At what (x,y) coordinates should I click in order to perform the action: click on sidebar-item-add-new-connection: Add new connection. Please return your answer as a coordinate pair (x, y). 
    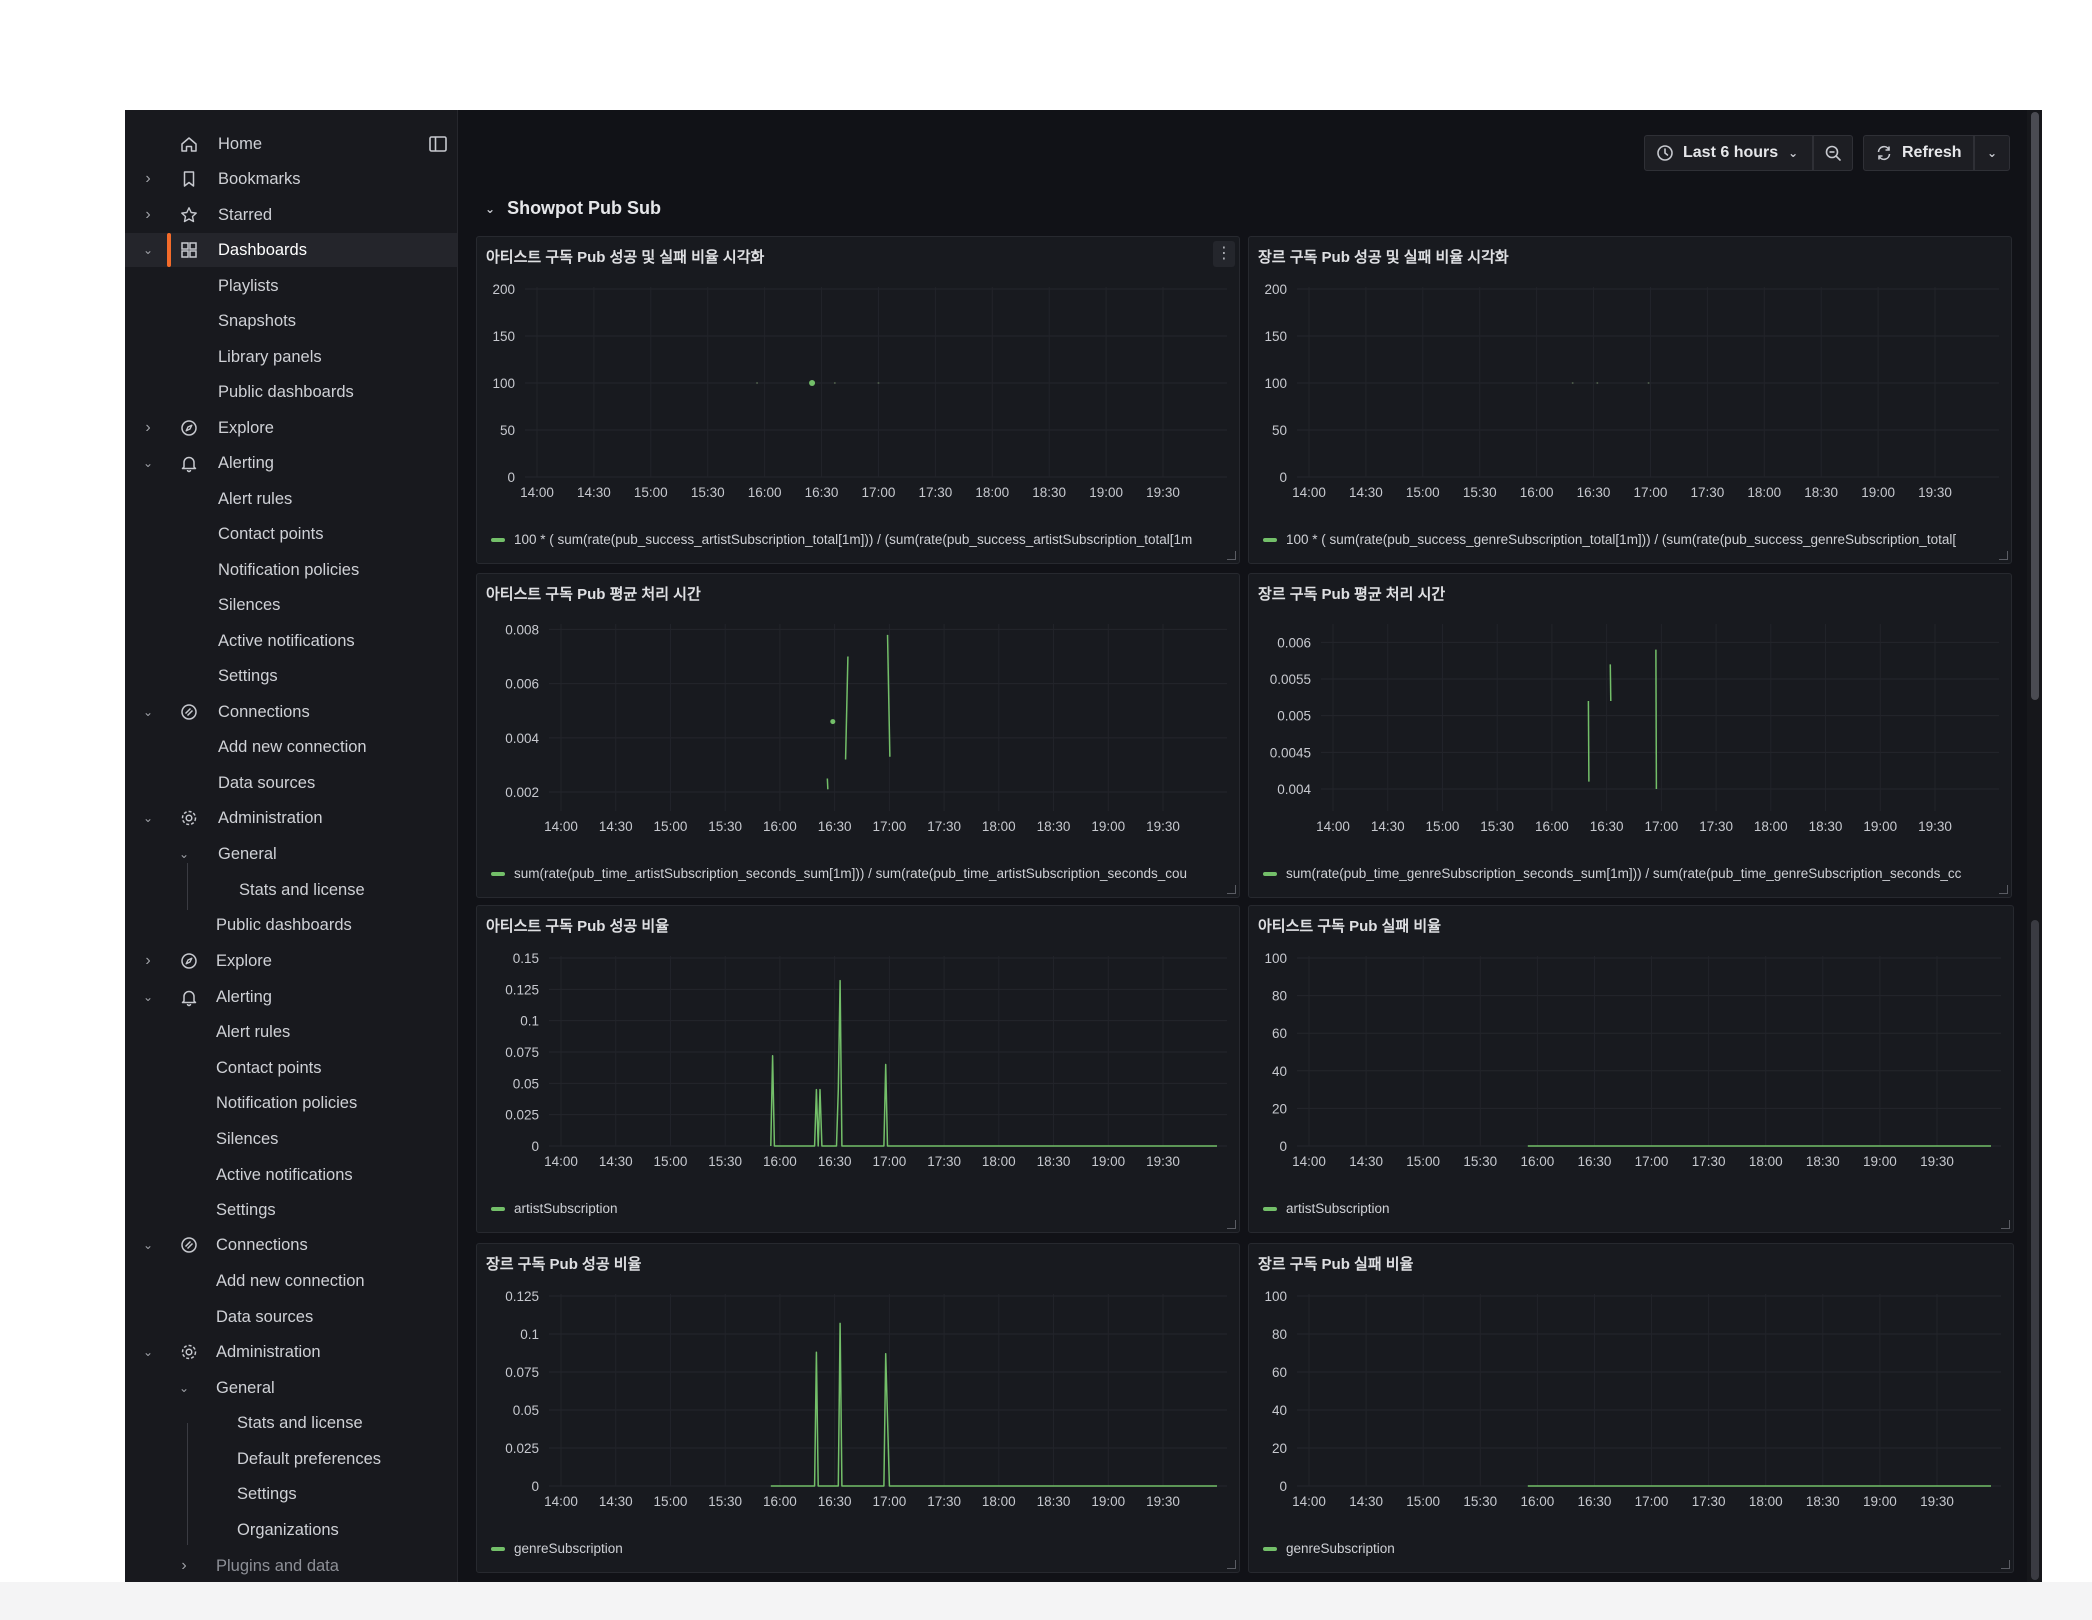
    Looking at the image, I should click on (291, 747).